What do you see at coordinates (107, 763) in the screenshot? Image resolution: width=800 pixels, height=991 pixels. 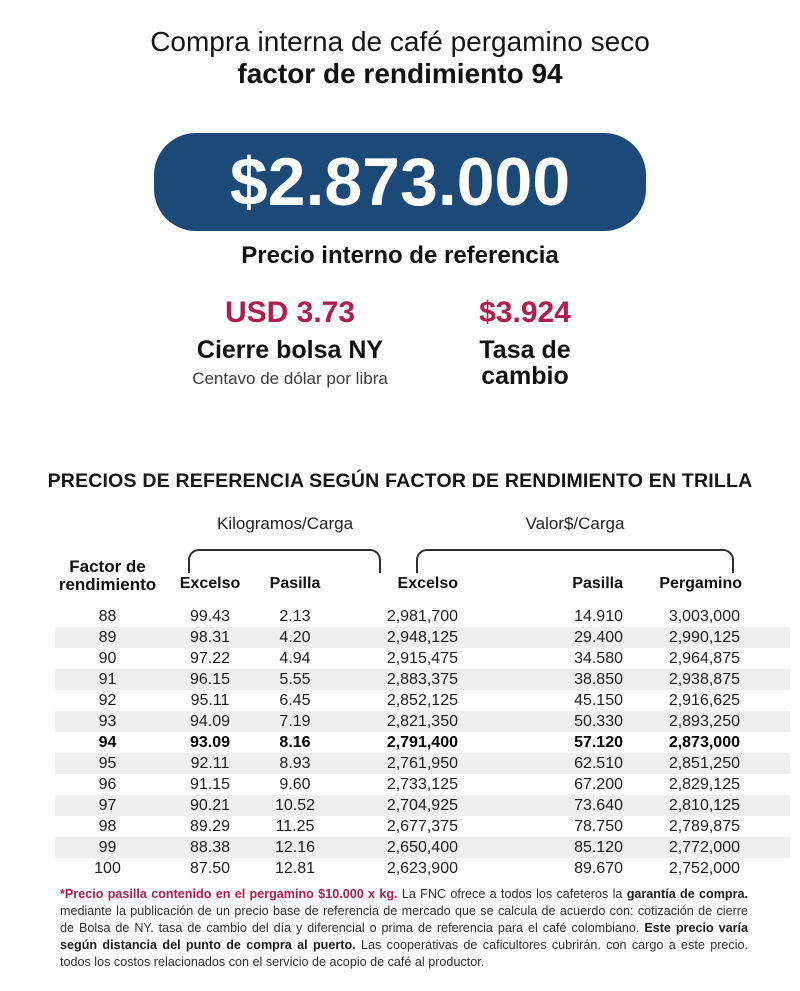 I see `cell-factor: 95` at bounding box center [107, 763].